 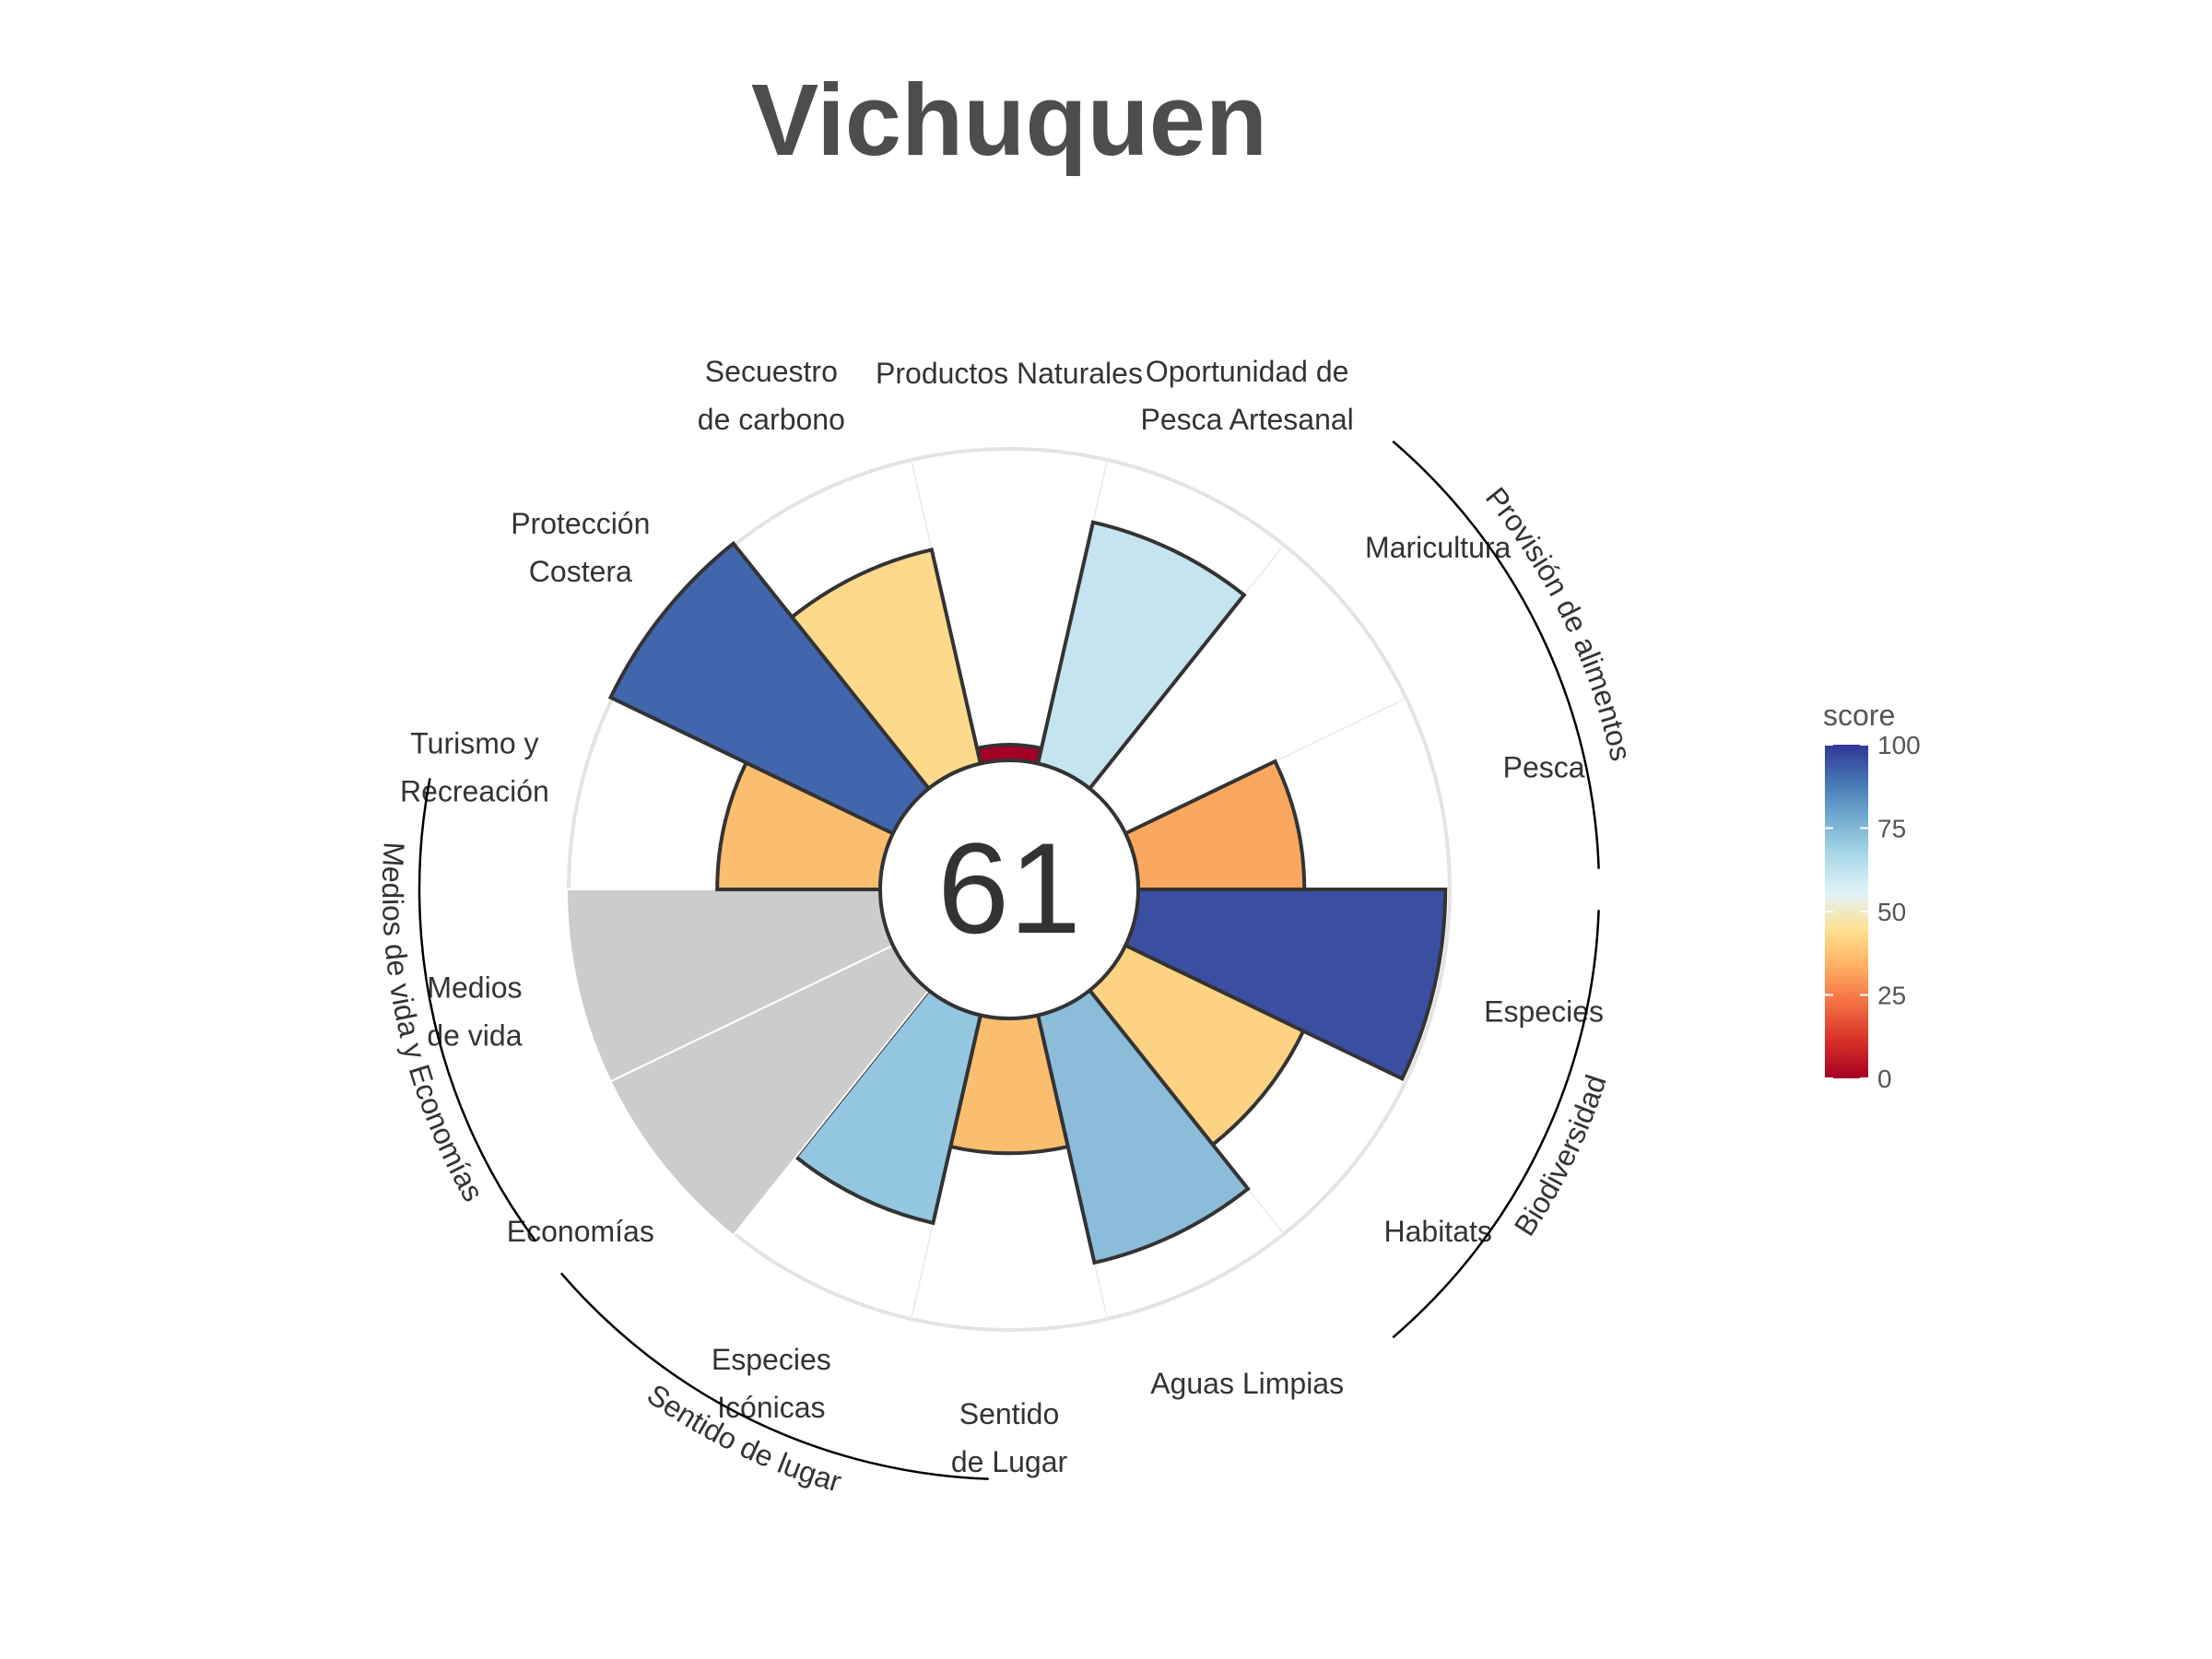 I want to click on center-score: 61, so click(x=1009, y=888).